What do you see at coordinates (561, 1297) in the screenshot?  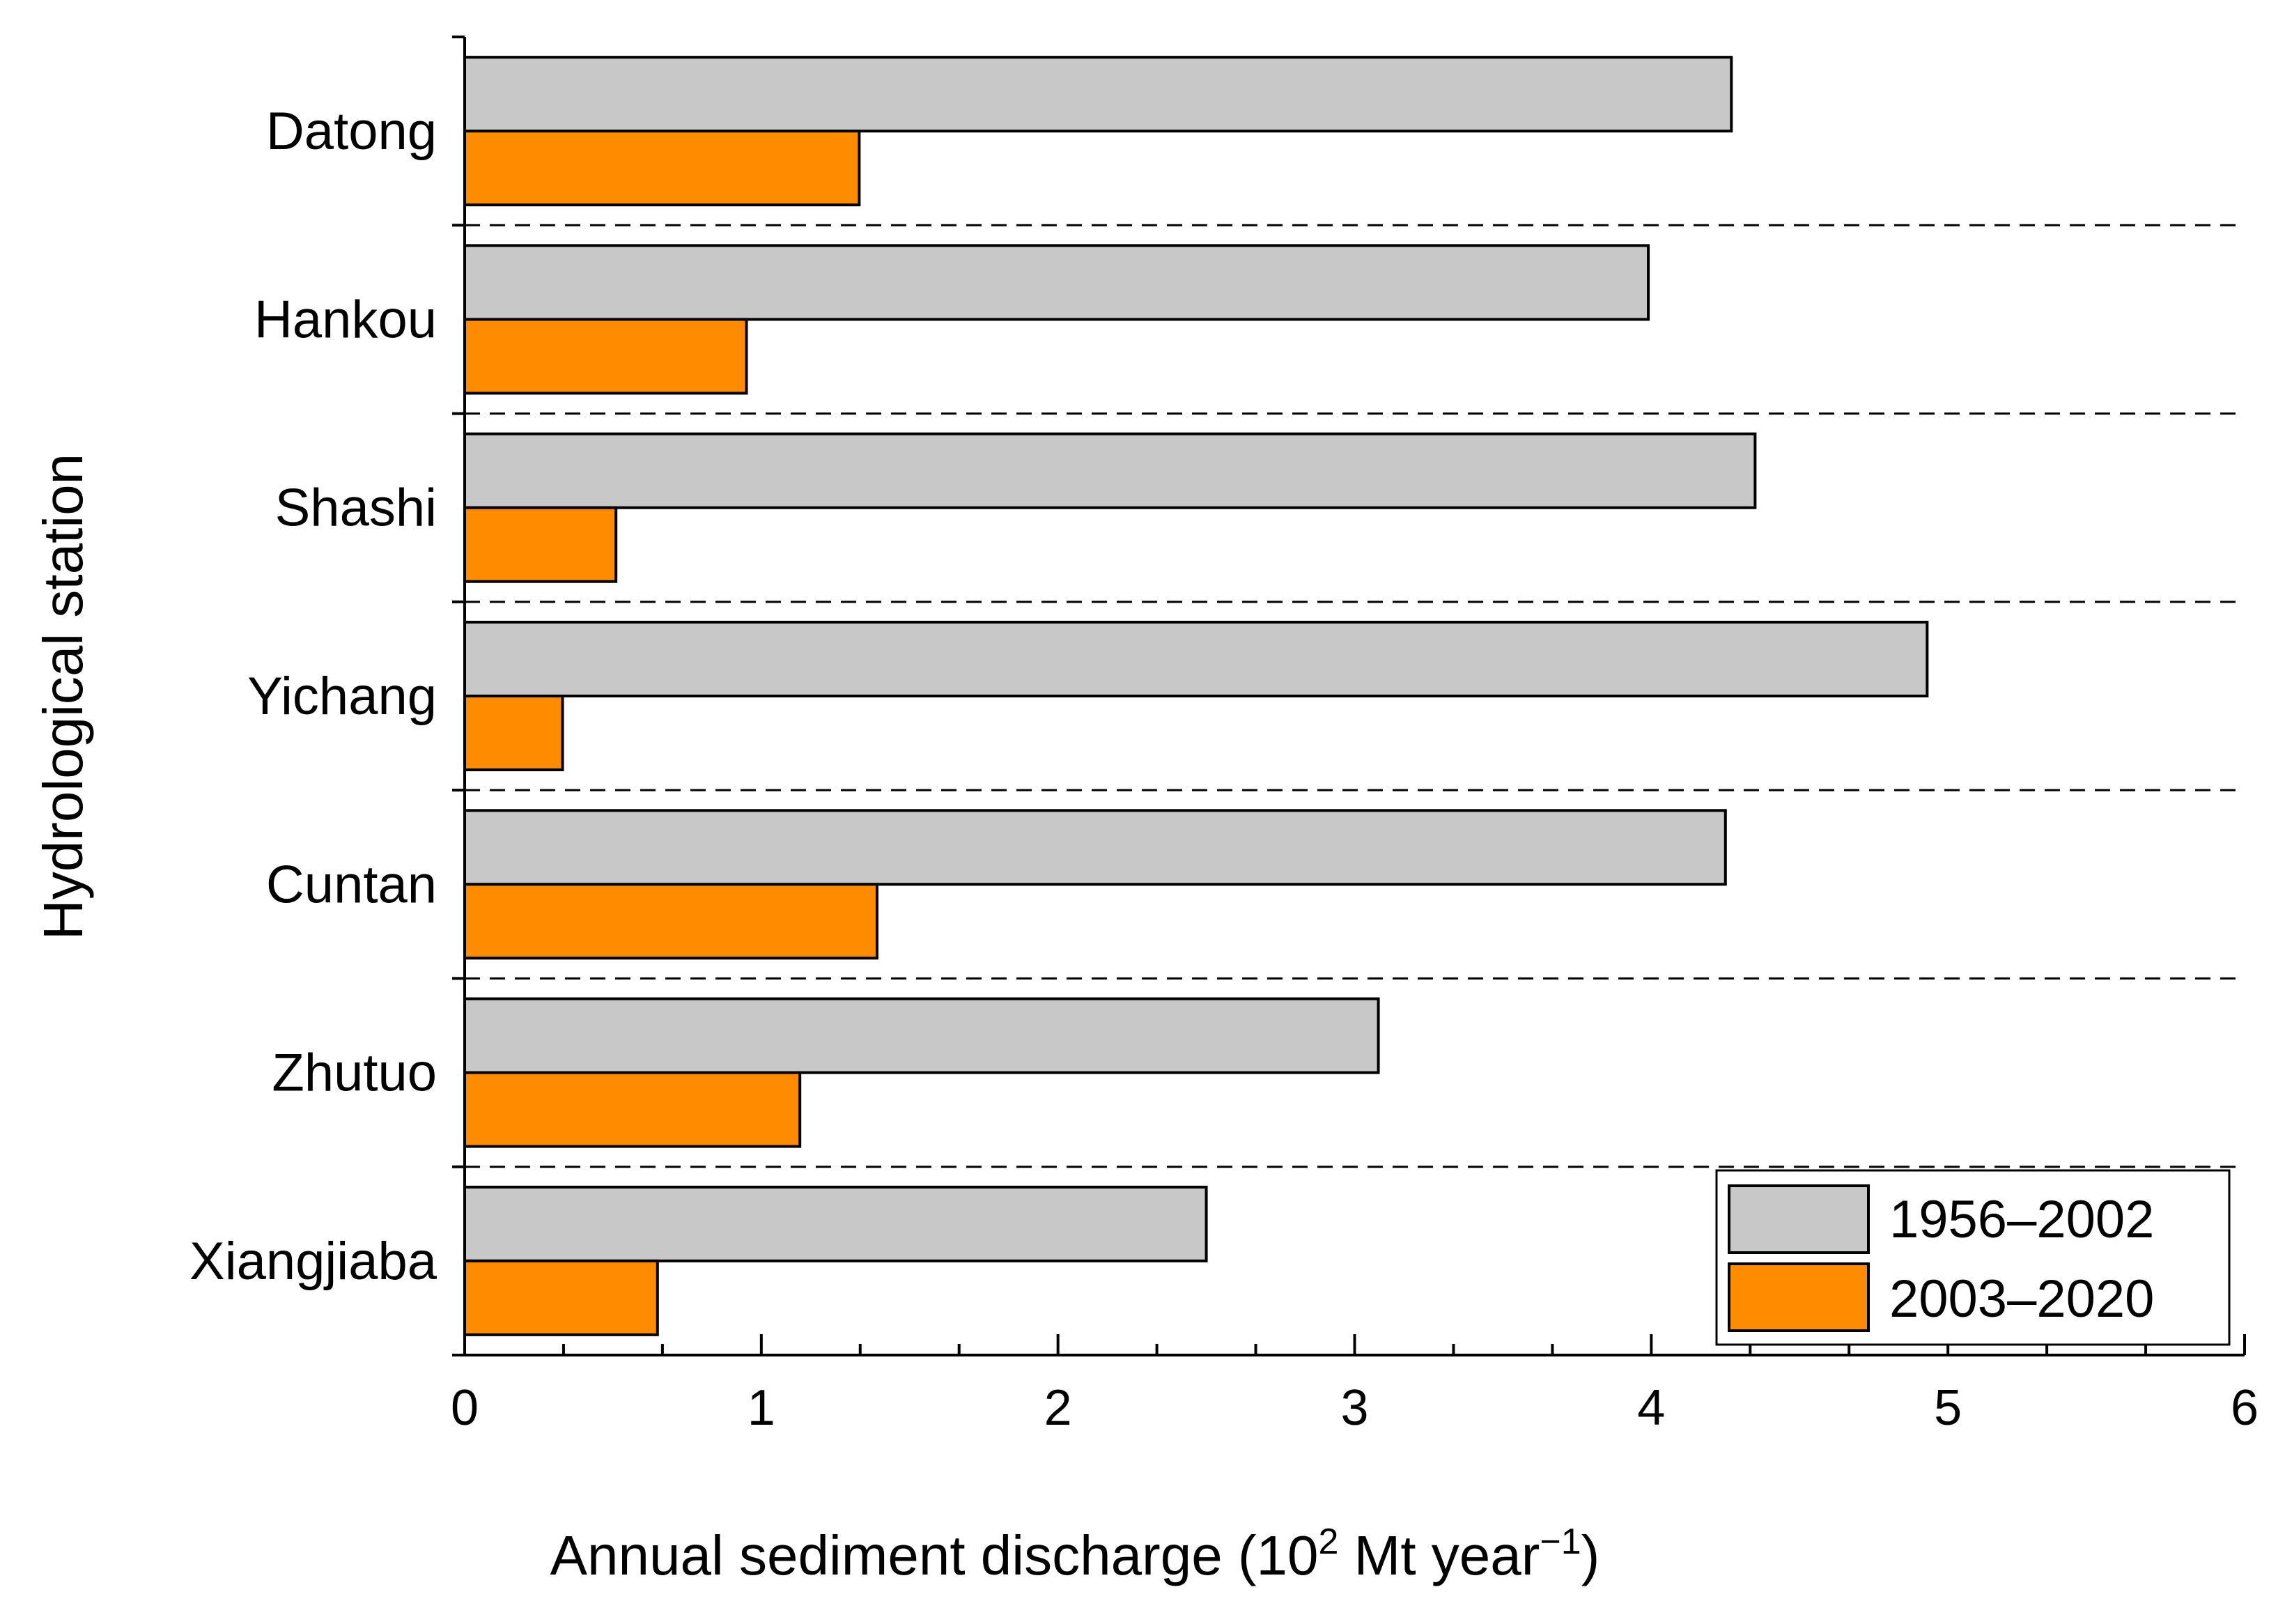 I see `bar-xiangjiaba-2003-2020` at bounding box center [561, 1297].